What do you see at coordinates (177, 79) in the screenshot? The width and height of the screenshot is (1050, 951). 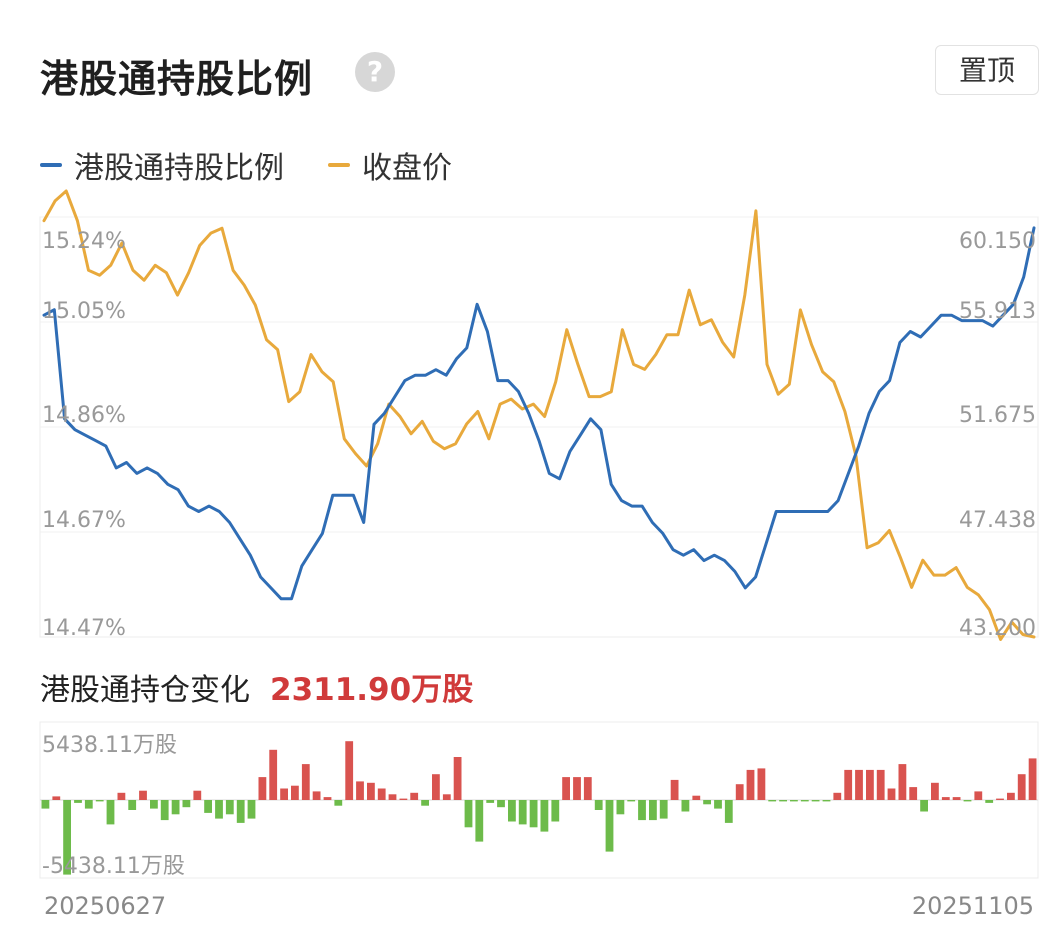 I see `page-title: 港股通持股比例` at bounding box center [177, 79].